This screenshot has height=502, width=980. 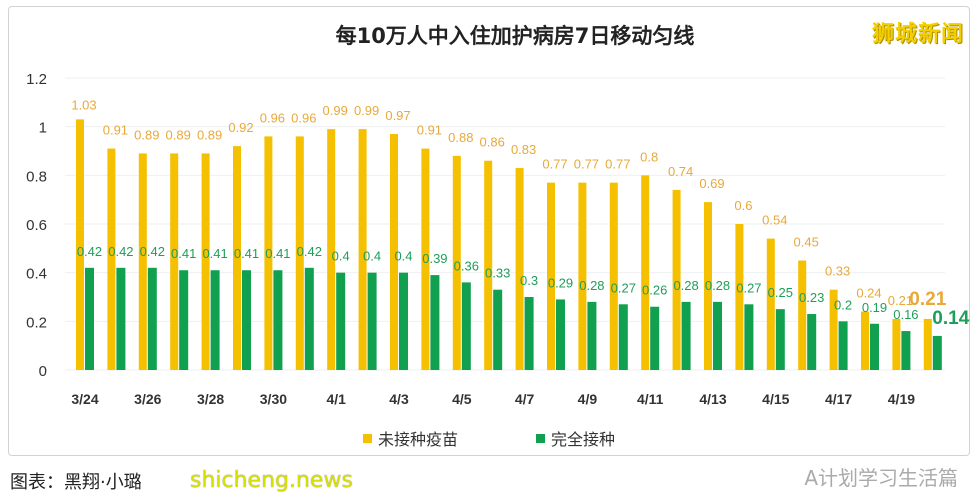 I want to click on data-label: 0.99, so click(x=335, y=110).